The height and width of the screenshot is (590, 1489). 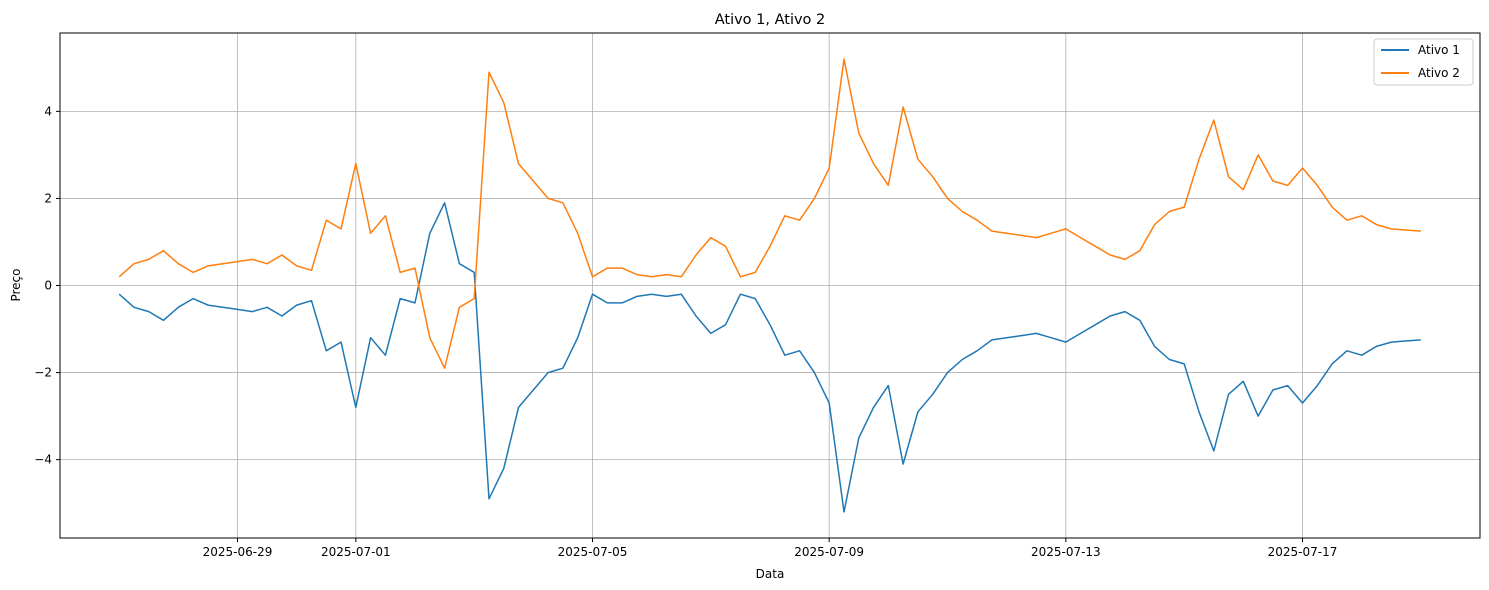 I want to click on legend-label-ativo-1: Ativo 1, so click(x=1439, y=50).